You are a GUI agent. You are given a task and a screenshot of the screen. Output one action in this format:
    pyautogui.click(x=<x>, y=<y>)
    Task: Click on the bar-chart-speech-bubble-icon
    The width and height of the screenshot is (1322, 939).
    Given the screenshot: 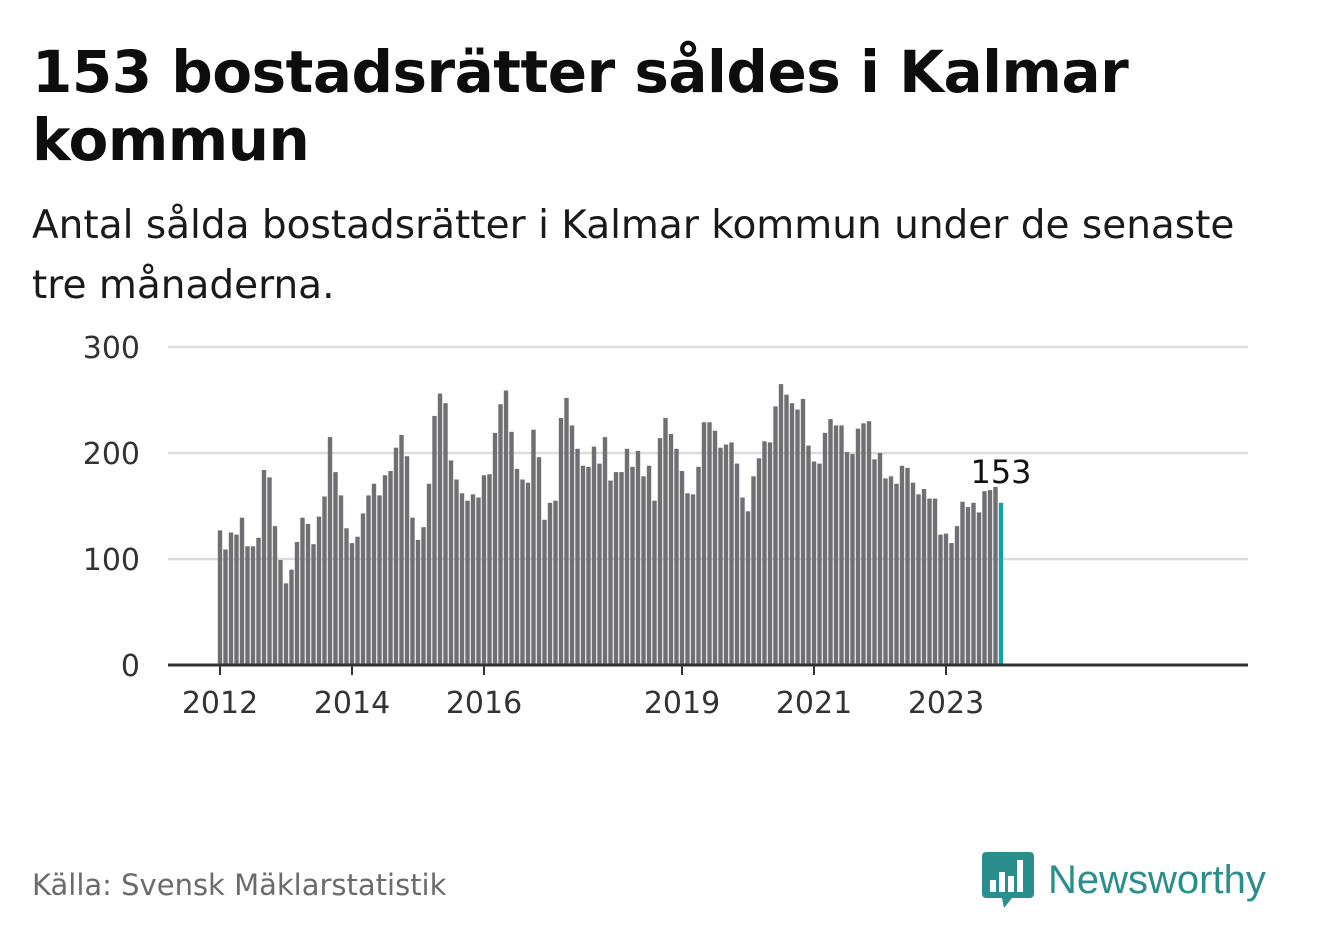 What is the action you would take?
    pyautogui.click(x=1008, y=880)
    